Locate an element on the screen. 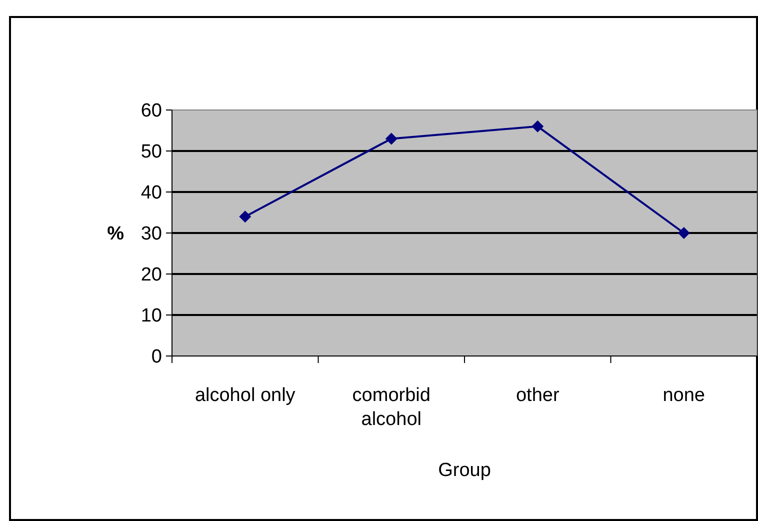  x-axis-title: Group is located at coordinates (464, 470).